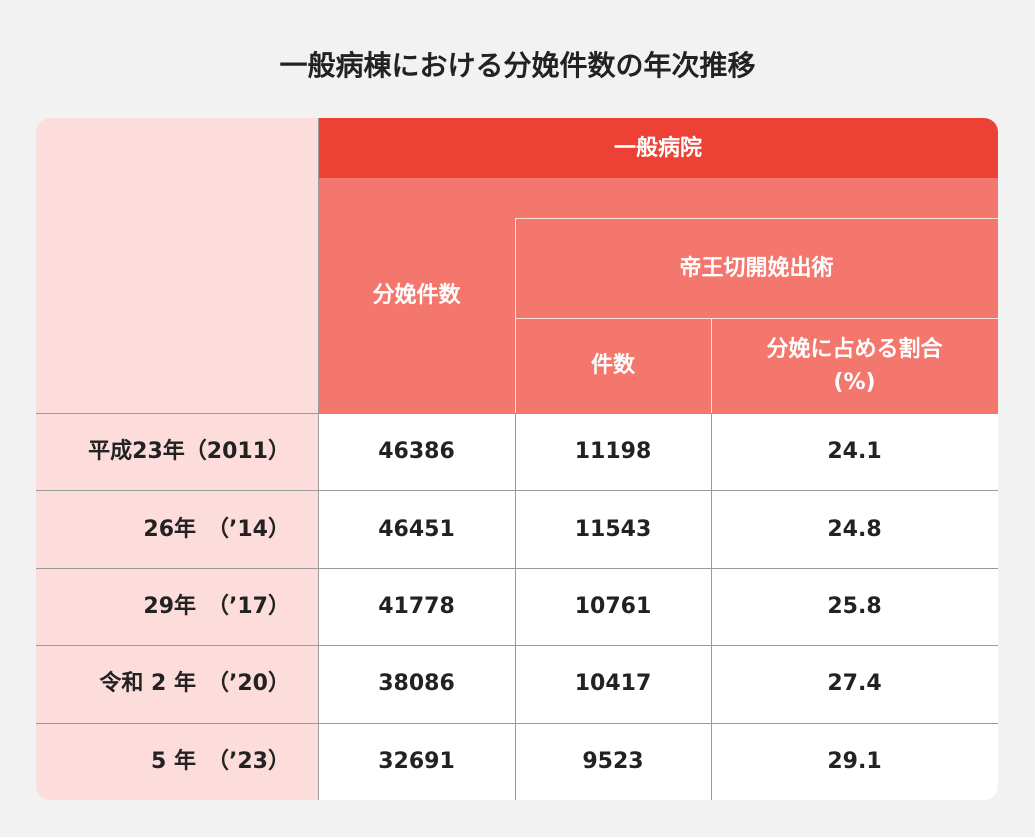 The width and height of the screenshot is (1035, 837). I want to click on cell: 38086, so click(416, 684).